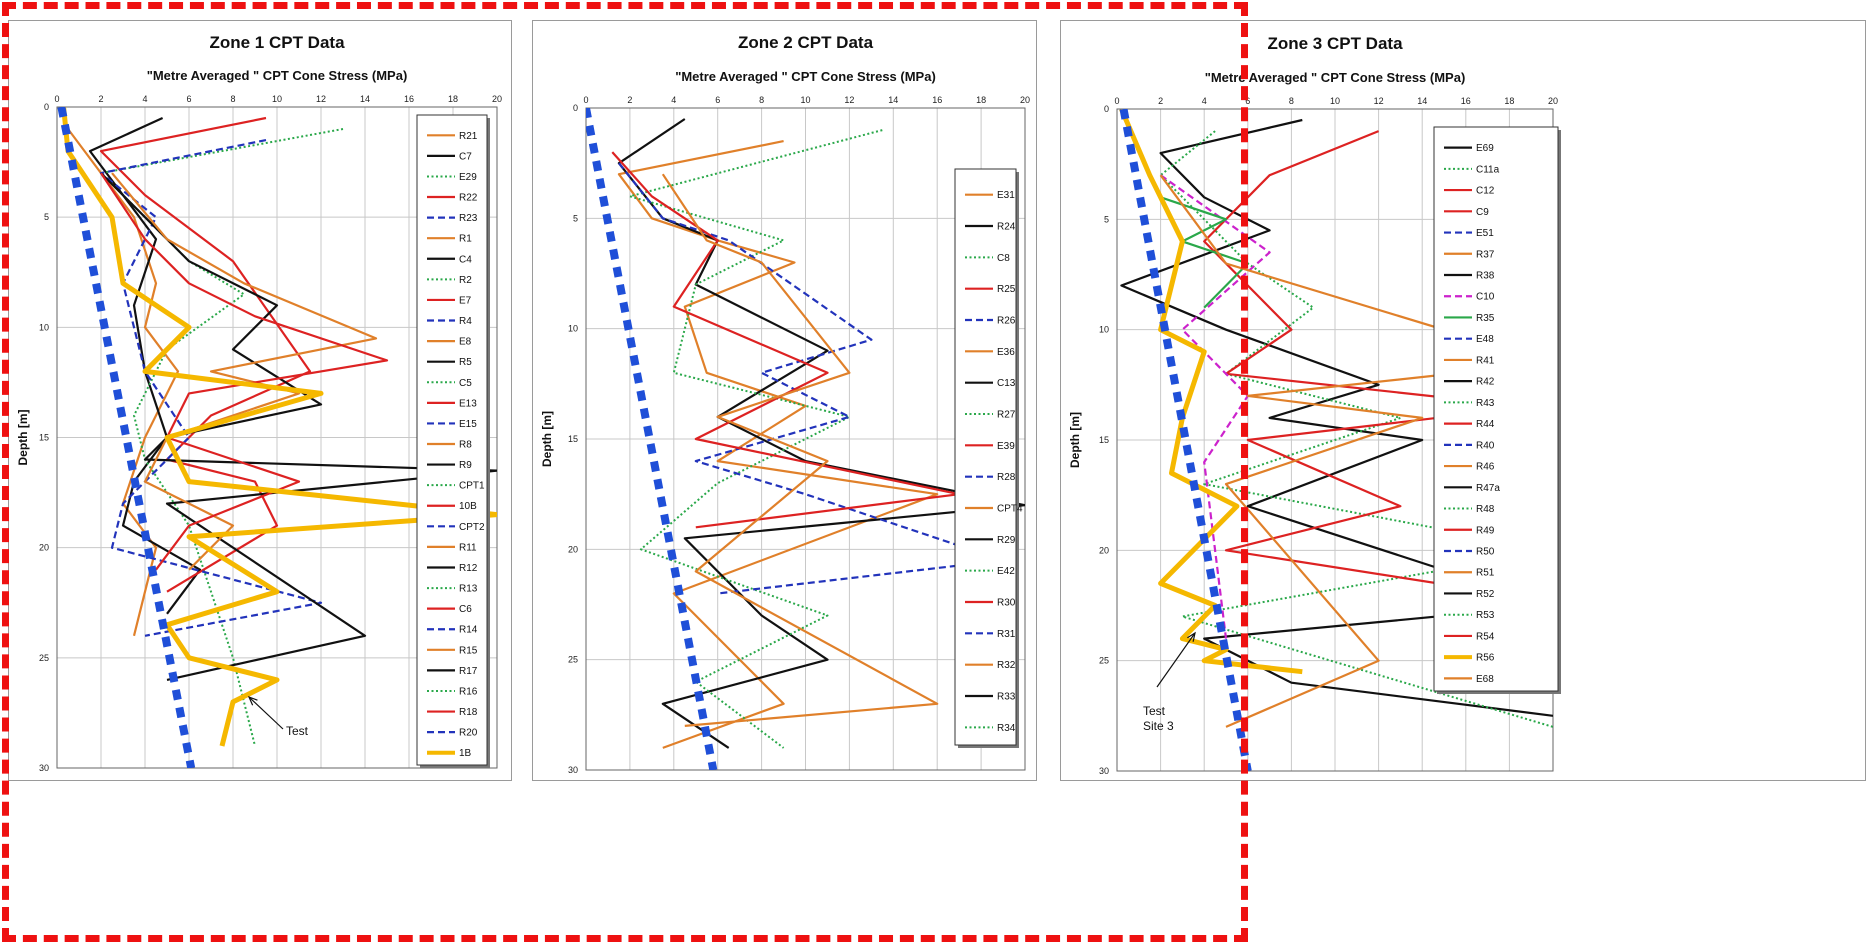 The height and width of the screenshot is (946, 1870). Describe the element at coordinates (465, 465) in the screenshot. I see `legend-label: R9` at that location.